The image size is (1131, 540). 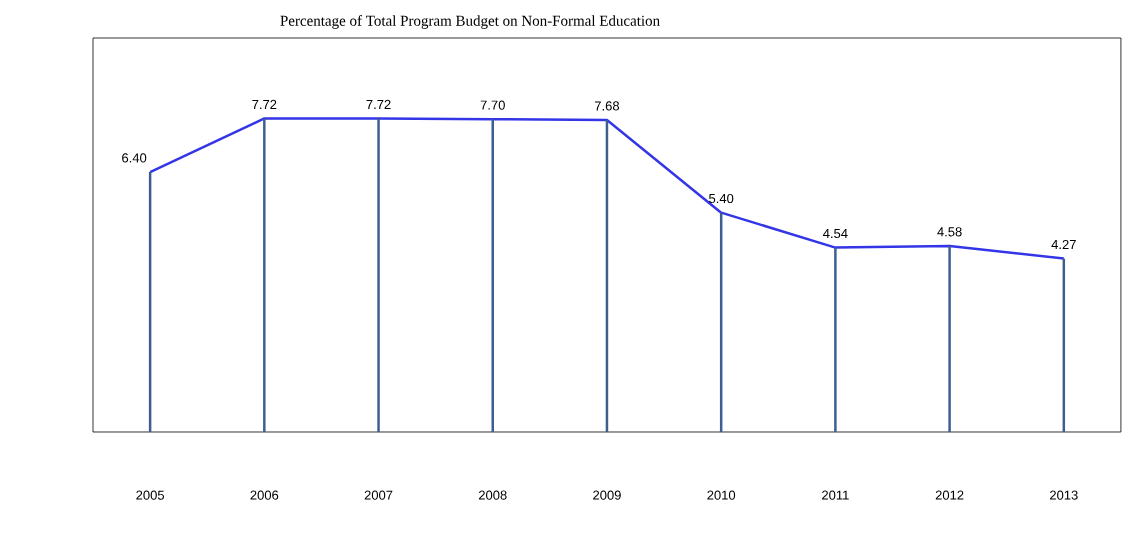 I want to click on data-label: 7.70, so click(x=492, y=105).